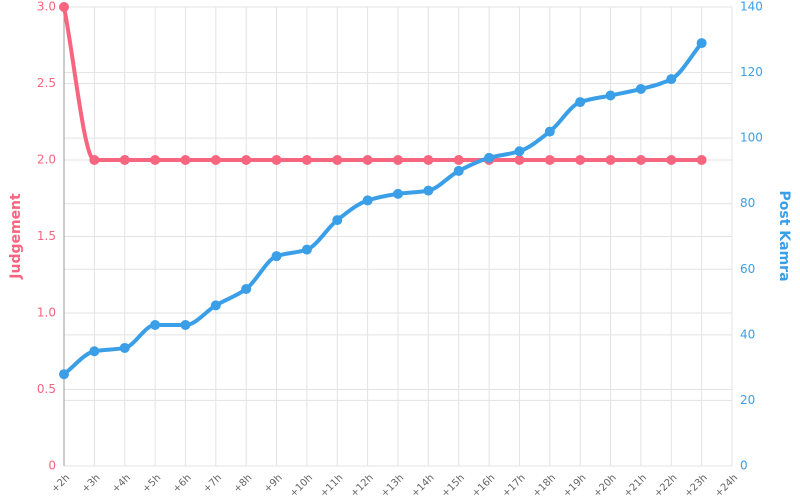 The height and width of the screenshot is (500, 800). What do you see at coordinates (747, 400) in the screenshot?
I see `y2-tick-label: 20` at bounding box center [747, 400].